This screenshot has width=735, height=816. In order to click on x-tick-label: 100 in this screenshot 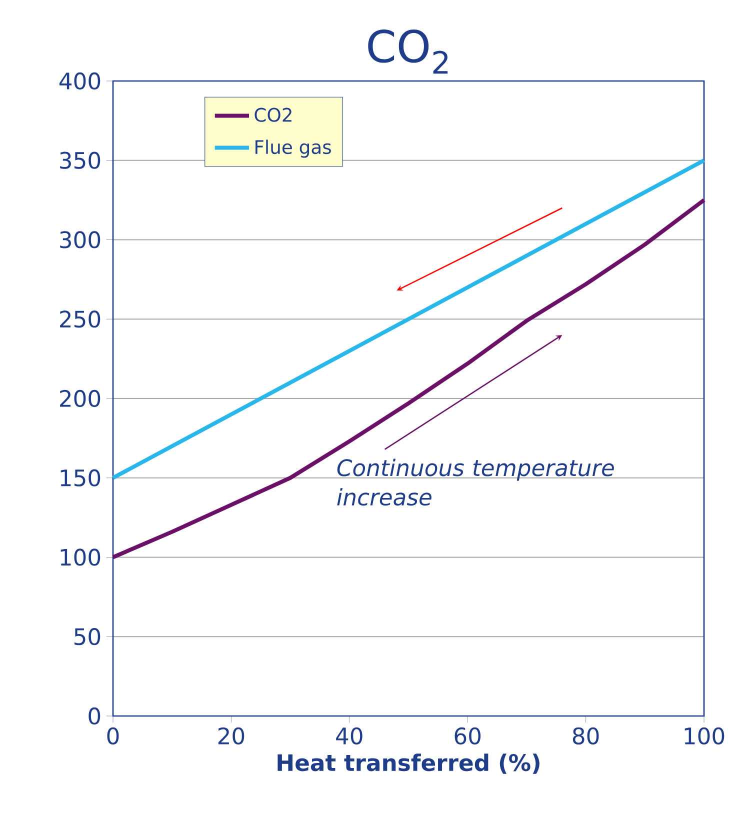, I will do `click(704, 736)`.